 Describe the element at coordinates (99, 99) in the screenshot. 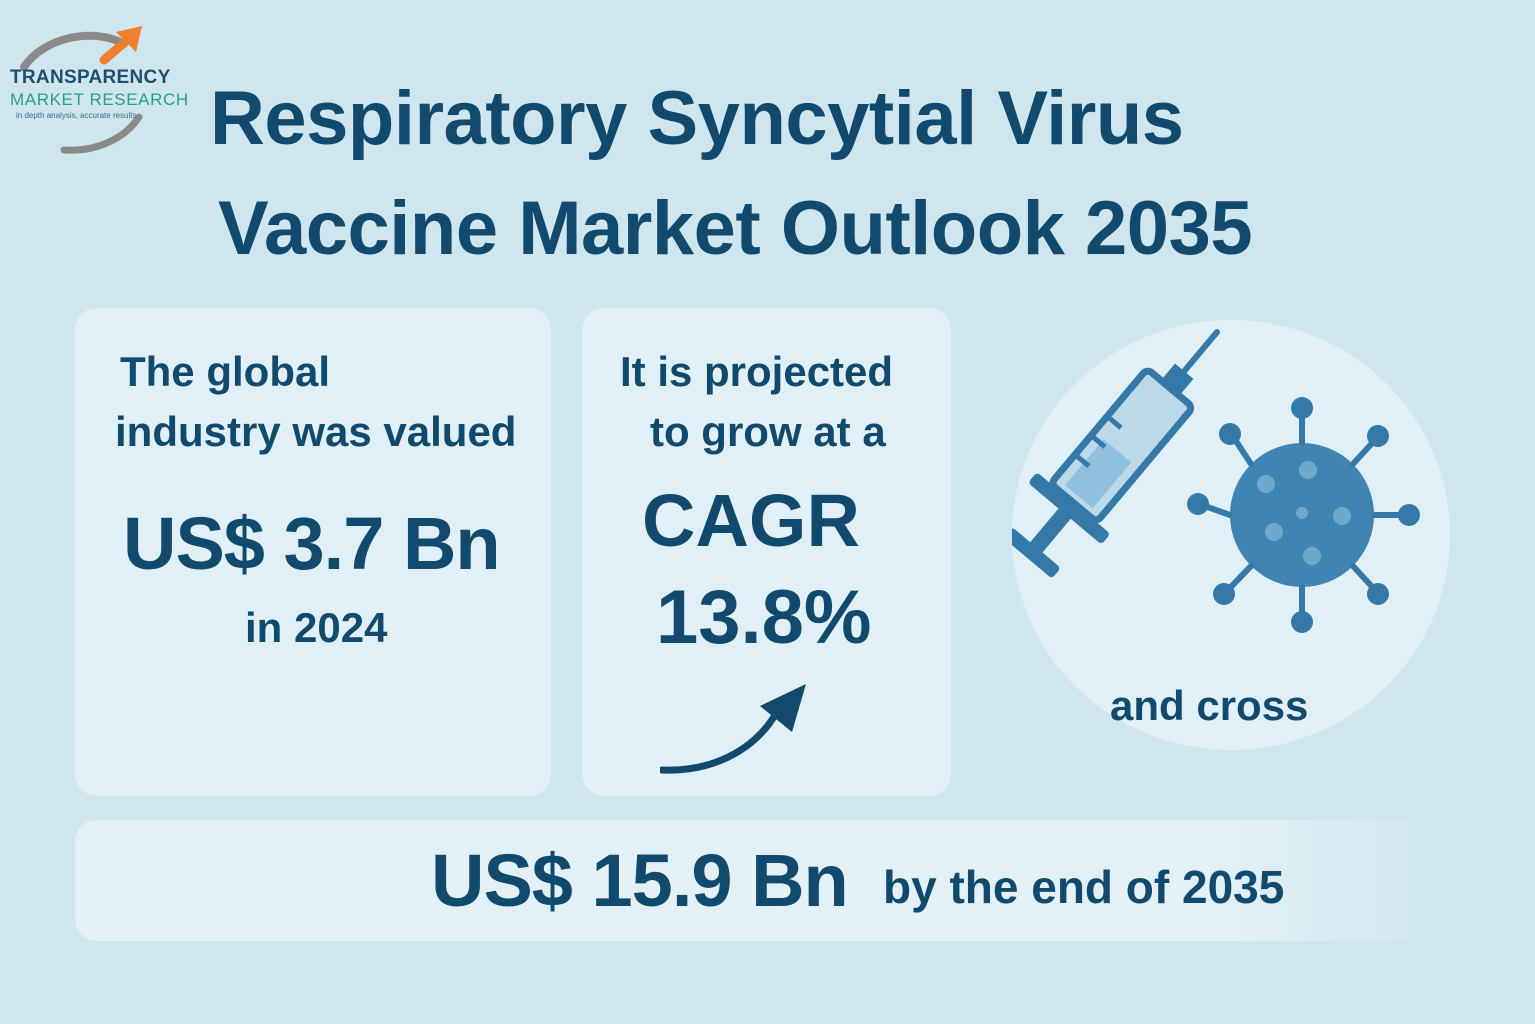

I see `logo-subname: MARKET RESEARCH` at that location.